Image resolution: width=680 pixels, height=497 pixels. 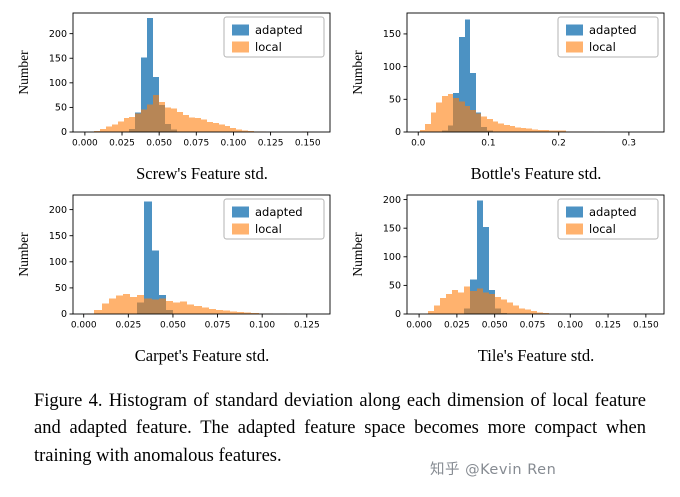 What do you see at coordinates (488, 144) in the screenshot?
I see `svg-text: 0.1` at bounding box center [488, 144].